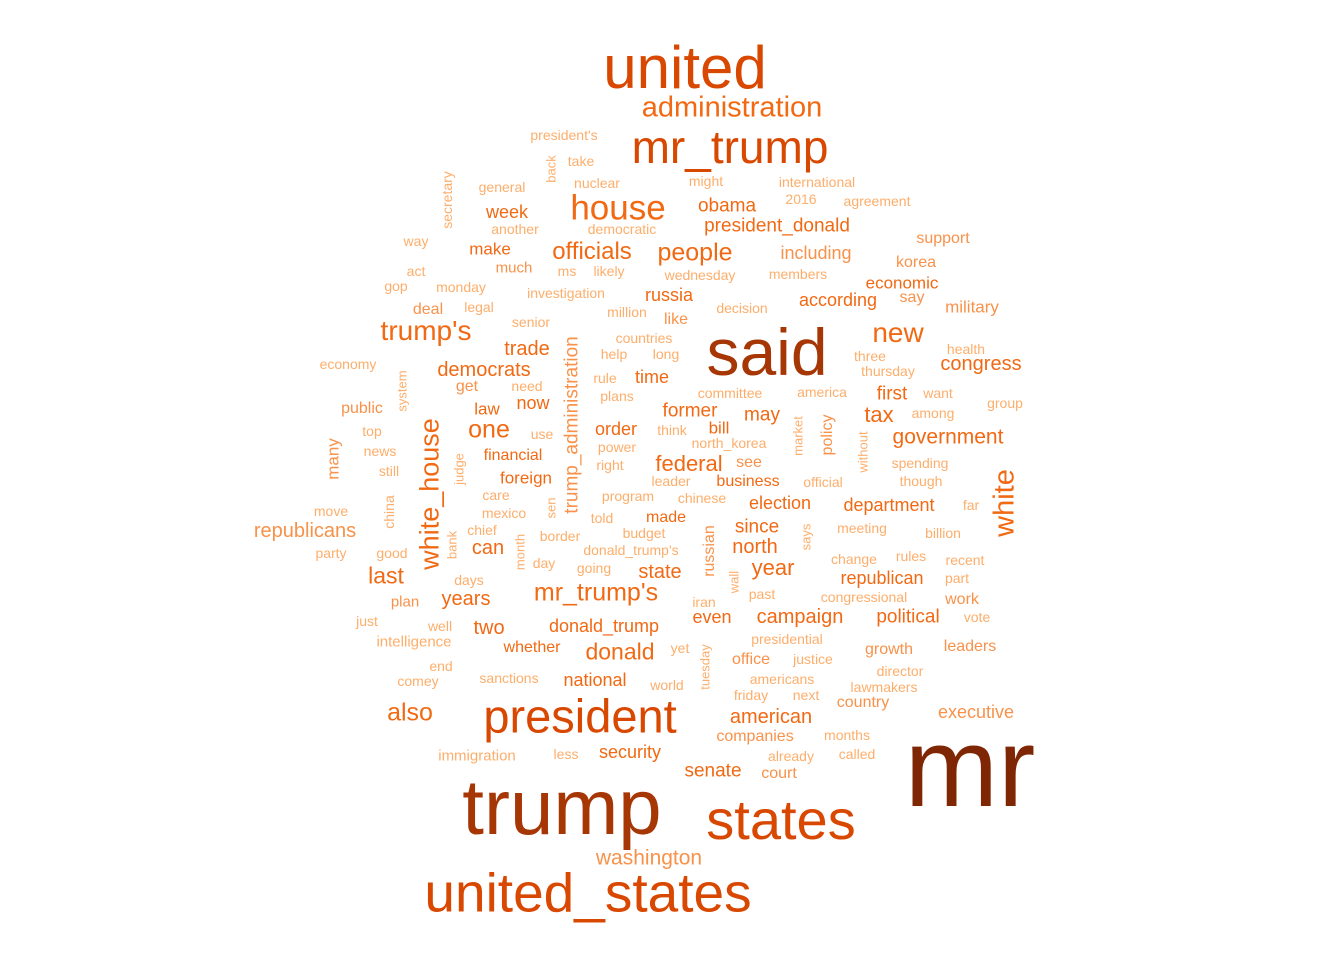  I want to click on word-time: time, so click(652, 377).